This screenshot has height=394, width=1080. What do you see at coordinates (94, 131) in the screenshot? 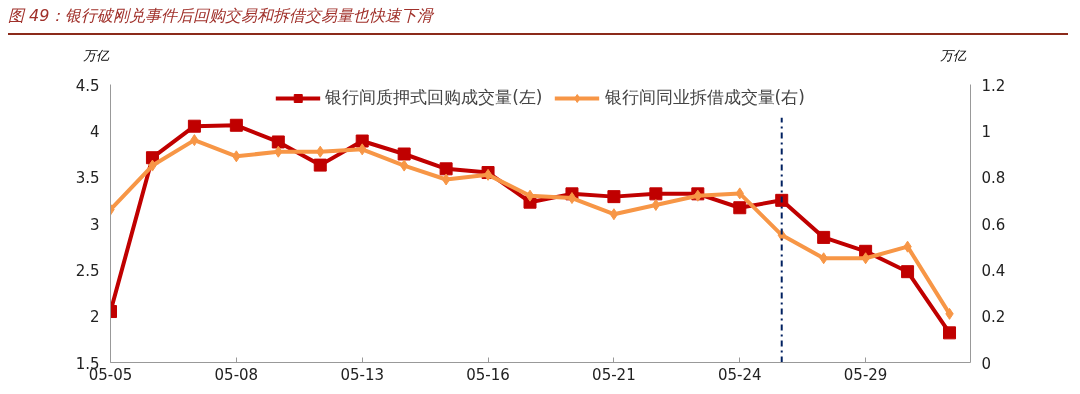
I see `y-tick-label: 4` at bounding box center [94, 131].